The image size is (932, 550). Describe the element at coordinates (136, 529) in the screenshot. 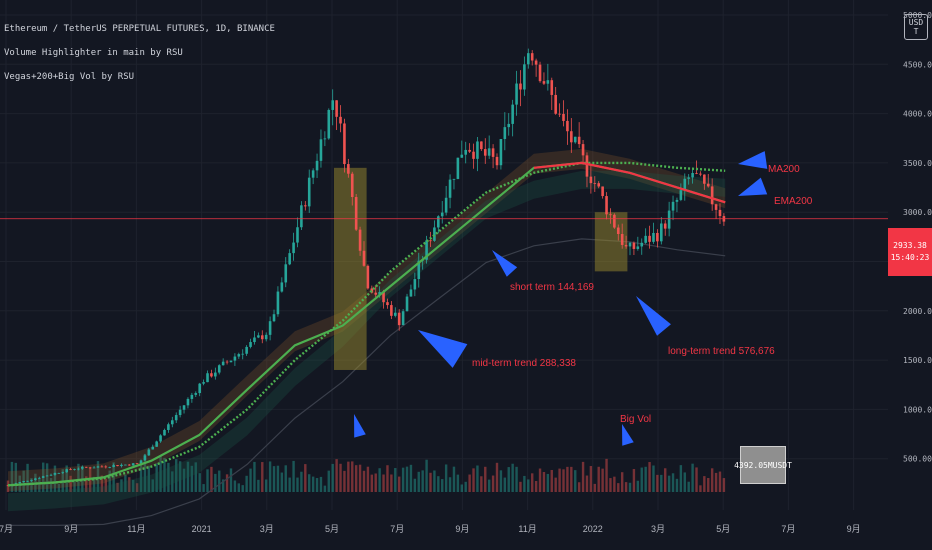

I see `time-tick-label: 11月` at that location.